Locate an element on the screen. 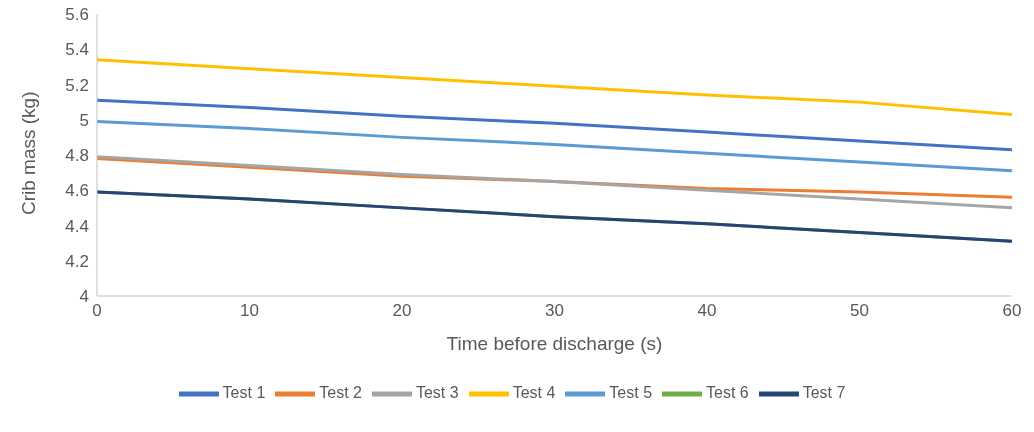 The image size is (1034, 432). x-tick-label: 20 is located at coordinates (402, 311).